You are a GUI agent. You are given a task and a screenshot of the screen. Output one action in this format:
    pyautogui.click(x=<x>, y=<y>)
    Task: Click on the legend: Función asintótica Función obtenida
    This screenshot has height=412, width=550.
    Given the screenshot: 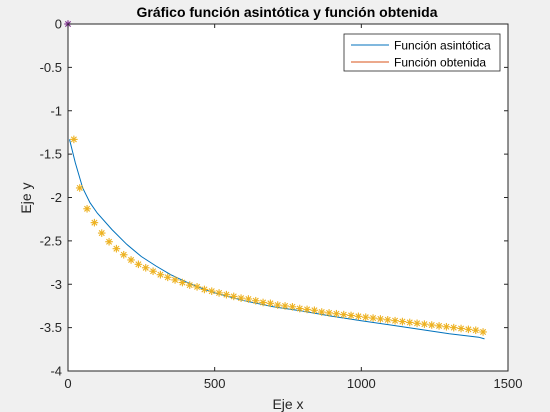 What is the action you would take?
    pyautogui.click(x=422, y=52)
    